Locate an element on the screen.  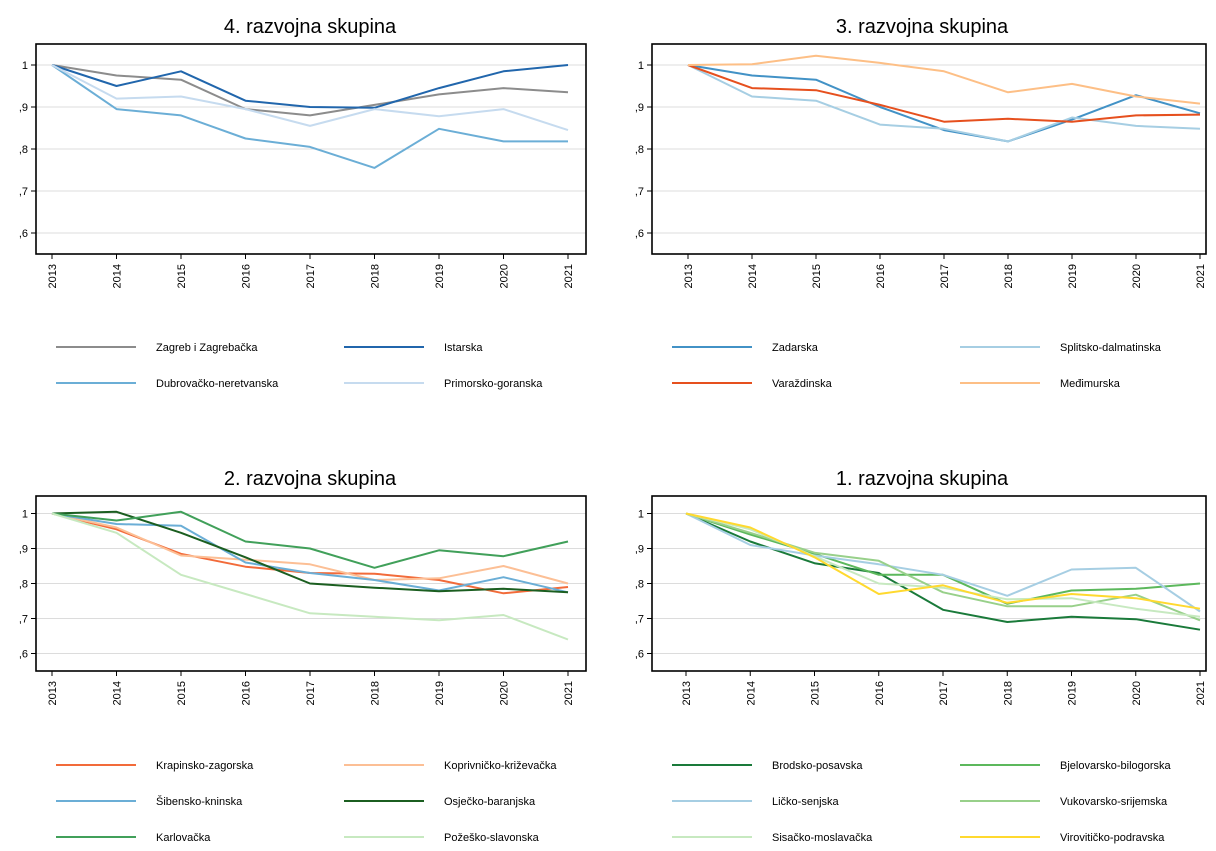
series-line-sisa-ko-moslava-ka is located at coordinates (943, 565).